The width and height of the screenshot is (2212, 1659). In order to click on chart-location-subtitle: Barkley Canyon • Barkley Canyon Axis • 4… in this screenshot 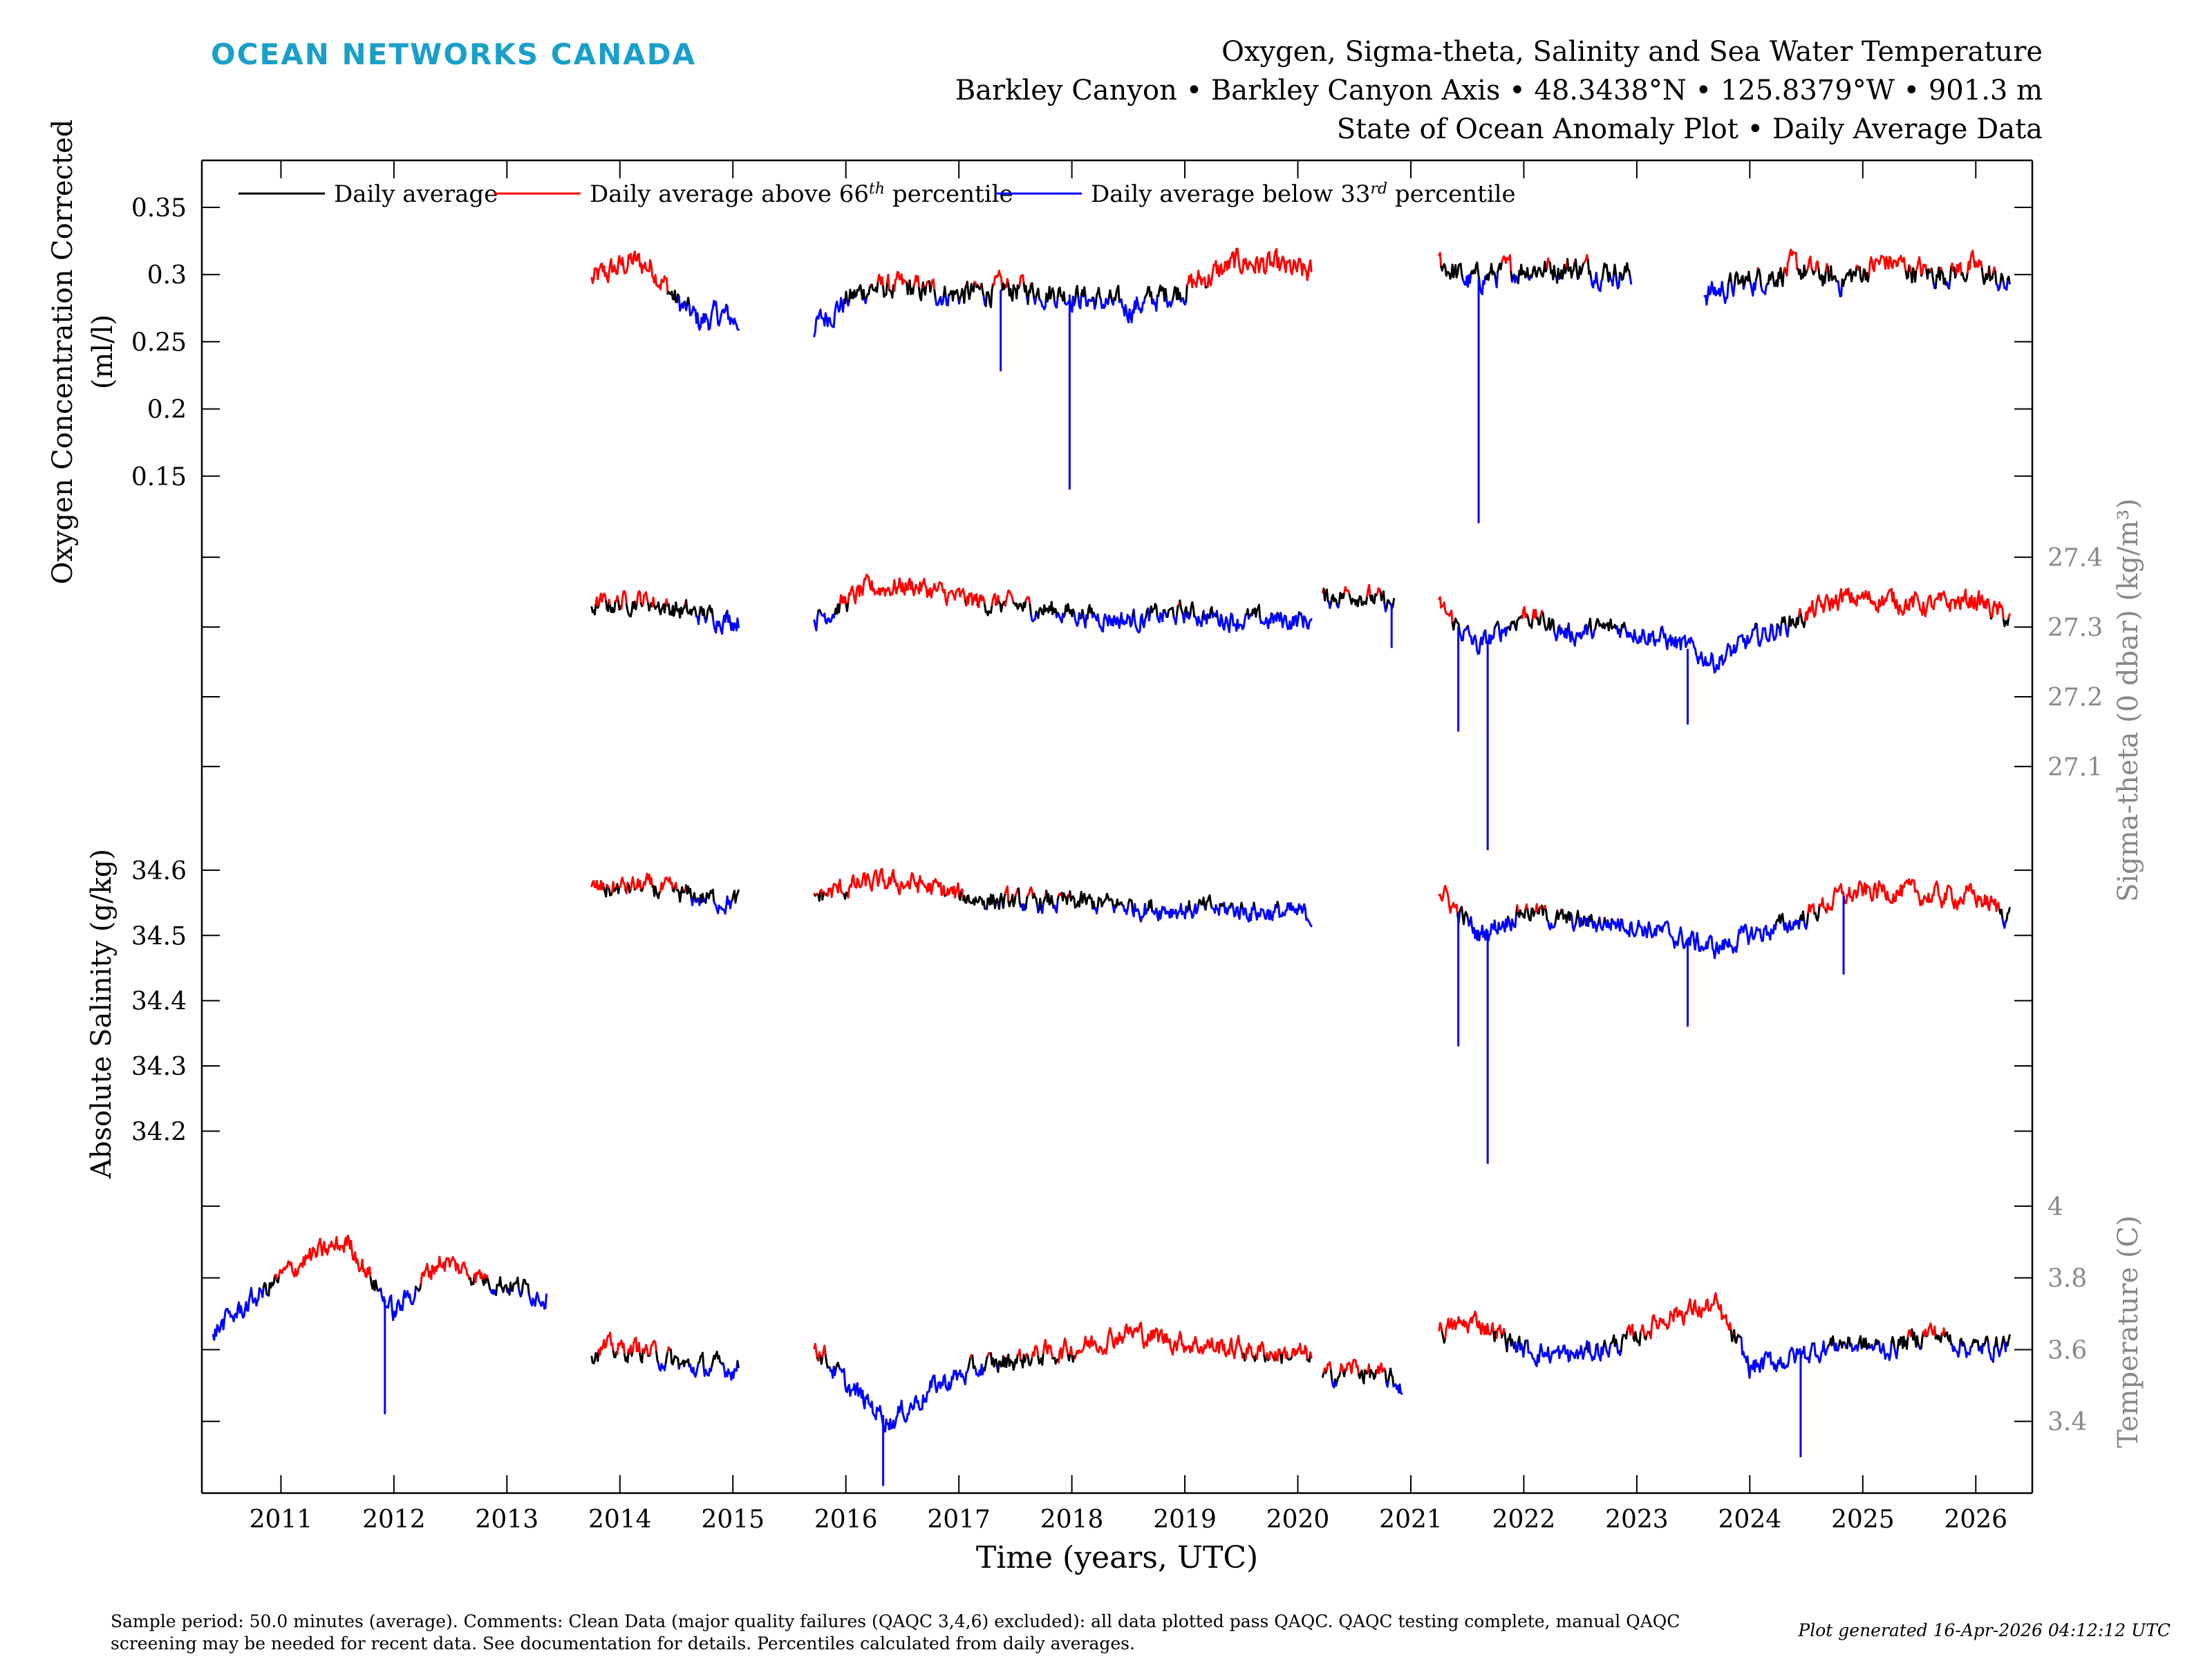, I will do `click(1499, 90)`.